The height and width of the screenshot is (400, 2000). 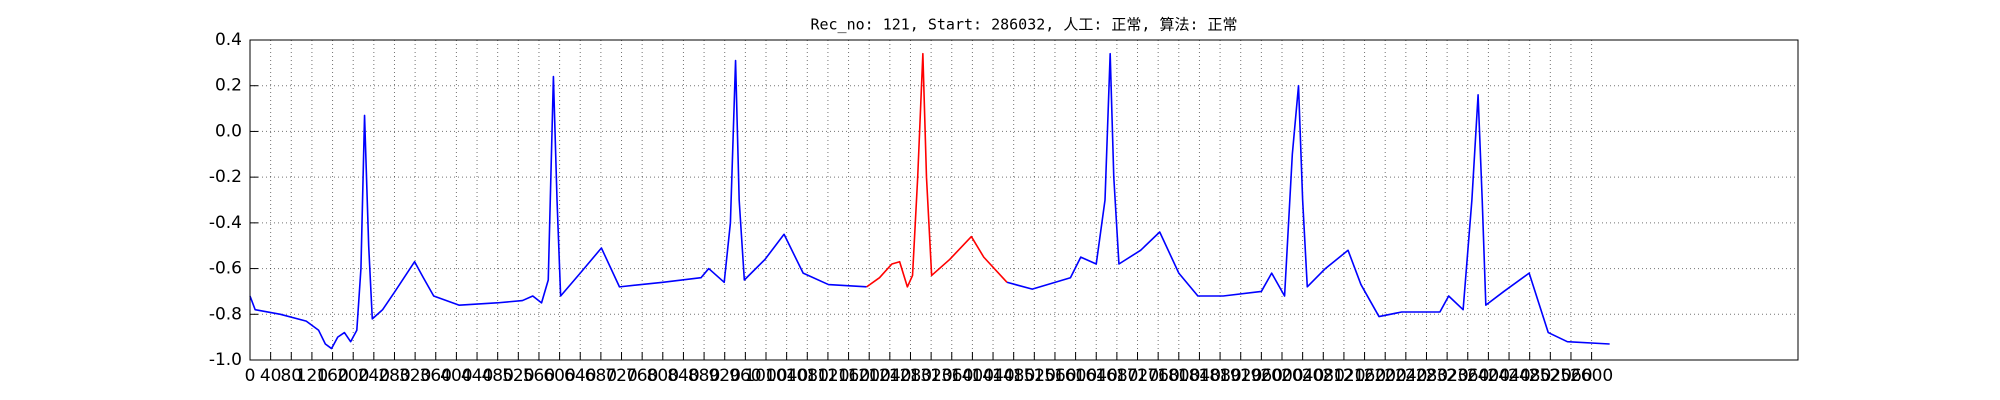 What do you see at coordinates (1529, 376) in the screenshot?
I see `x-tick-label: 2480` at bounding box center [1529, 376].